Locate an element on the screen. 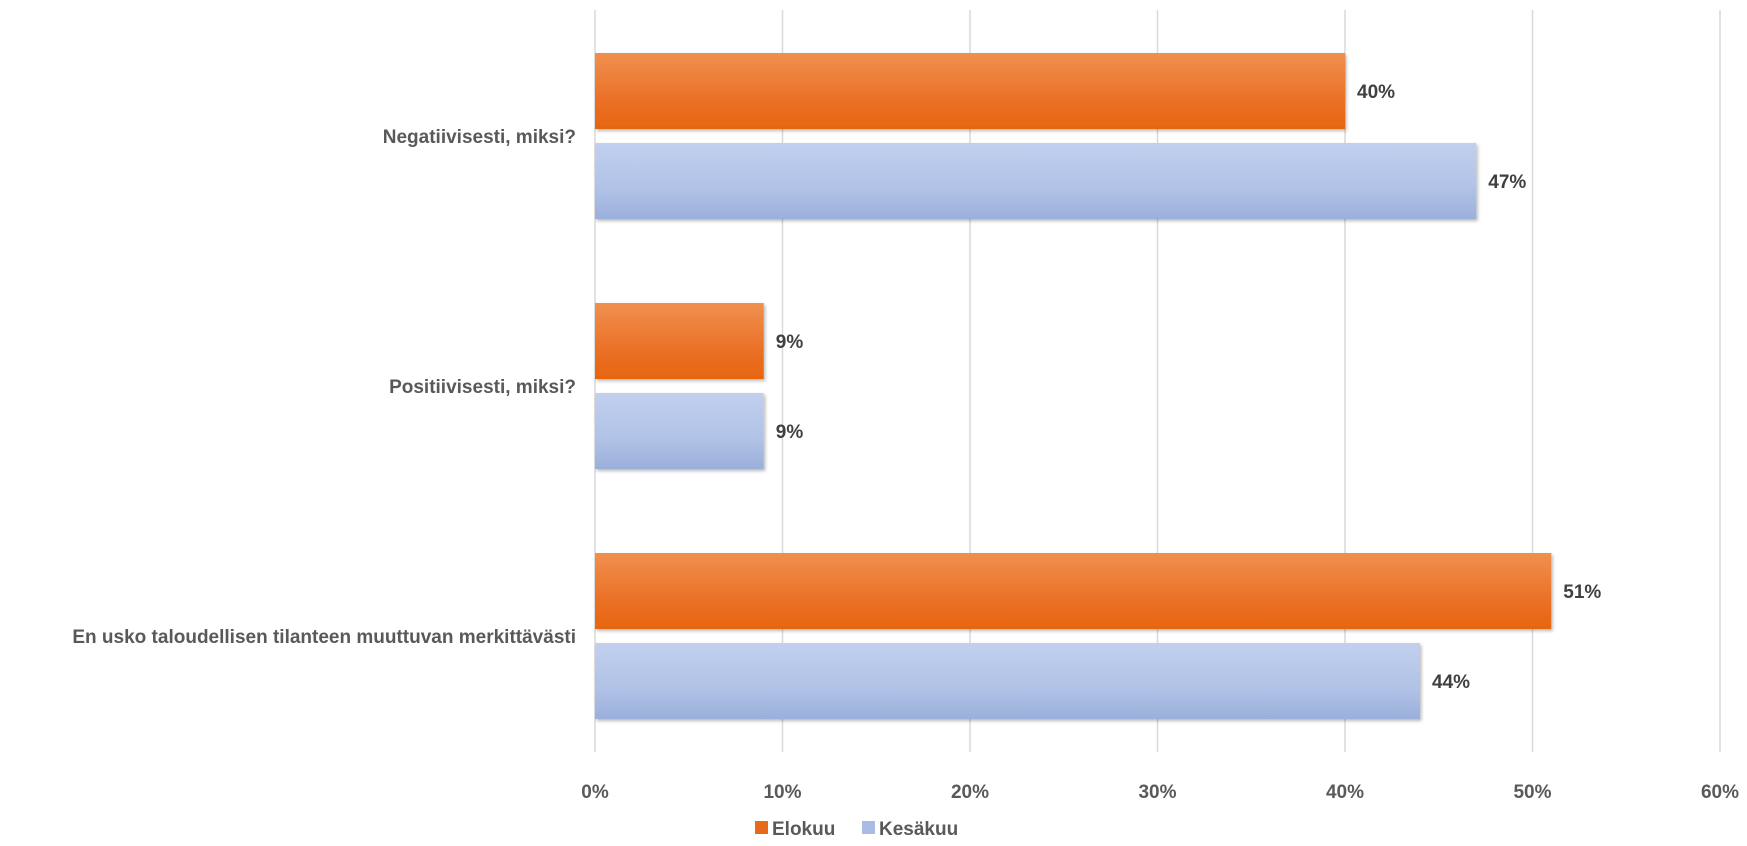 The image size is (1747, 846). data-label: 44% is located at coordinates (1451, 682).